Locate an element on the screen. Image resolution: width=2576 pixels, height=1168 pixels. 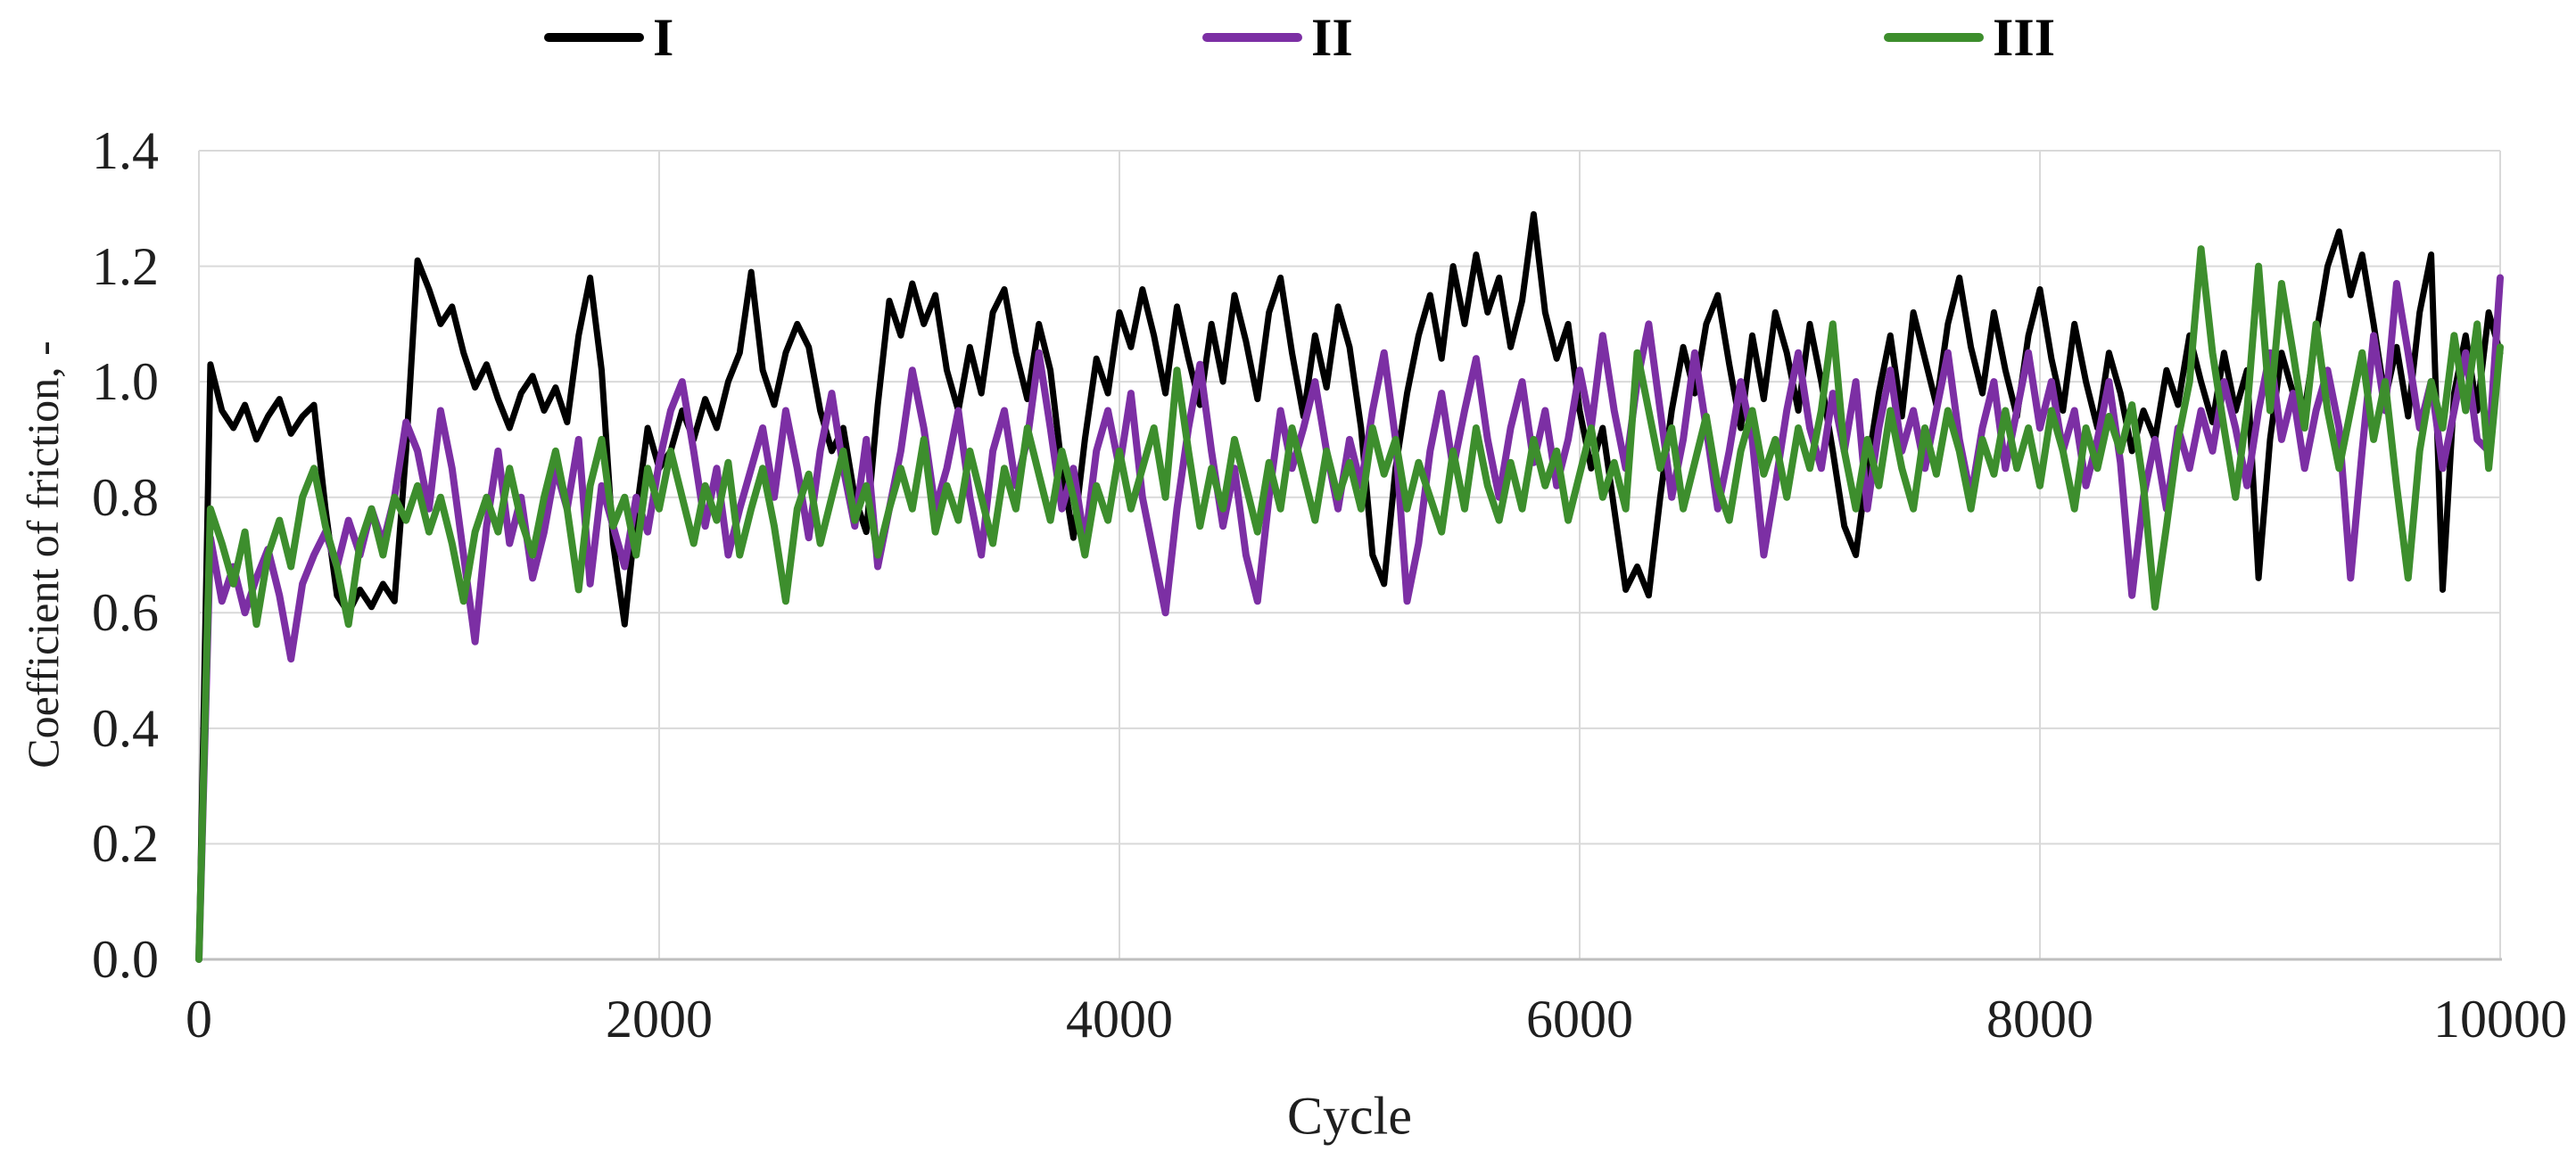
y-tick-label: 0.4 is located at coordinates (126, 728).